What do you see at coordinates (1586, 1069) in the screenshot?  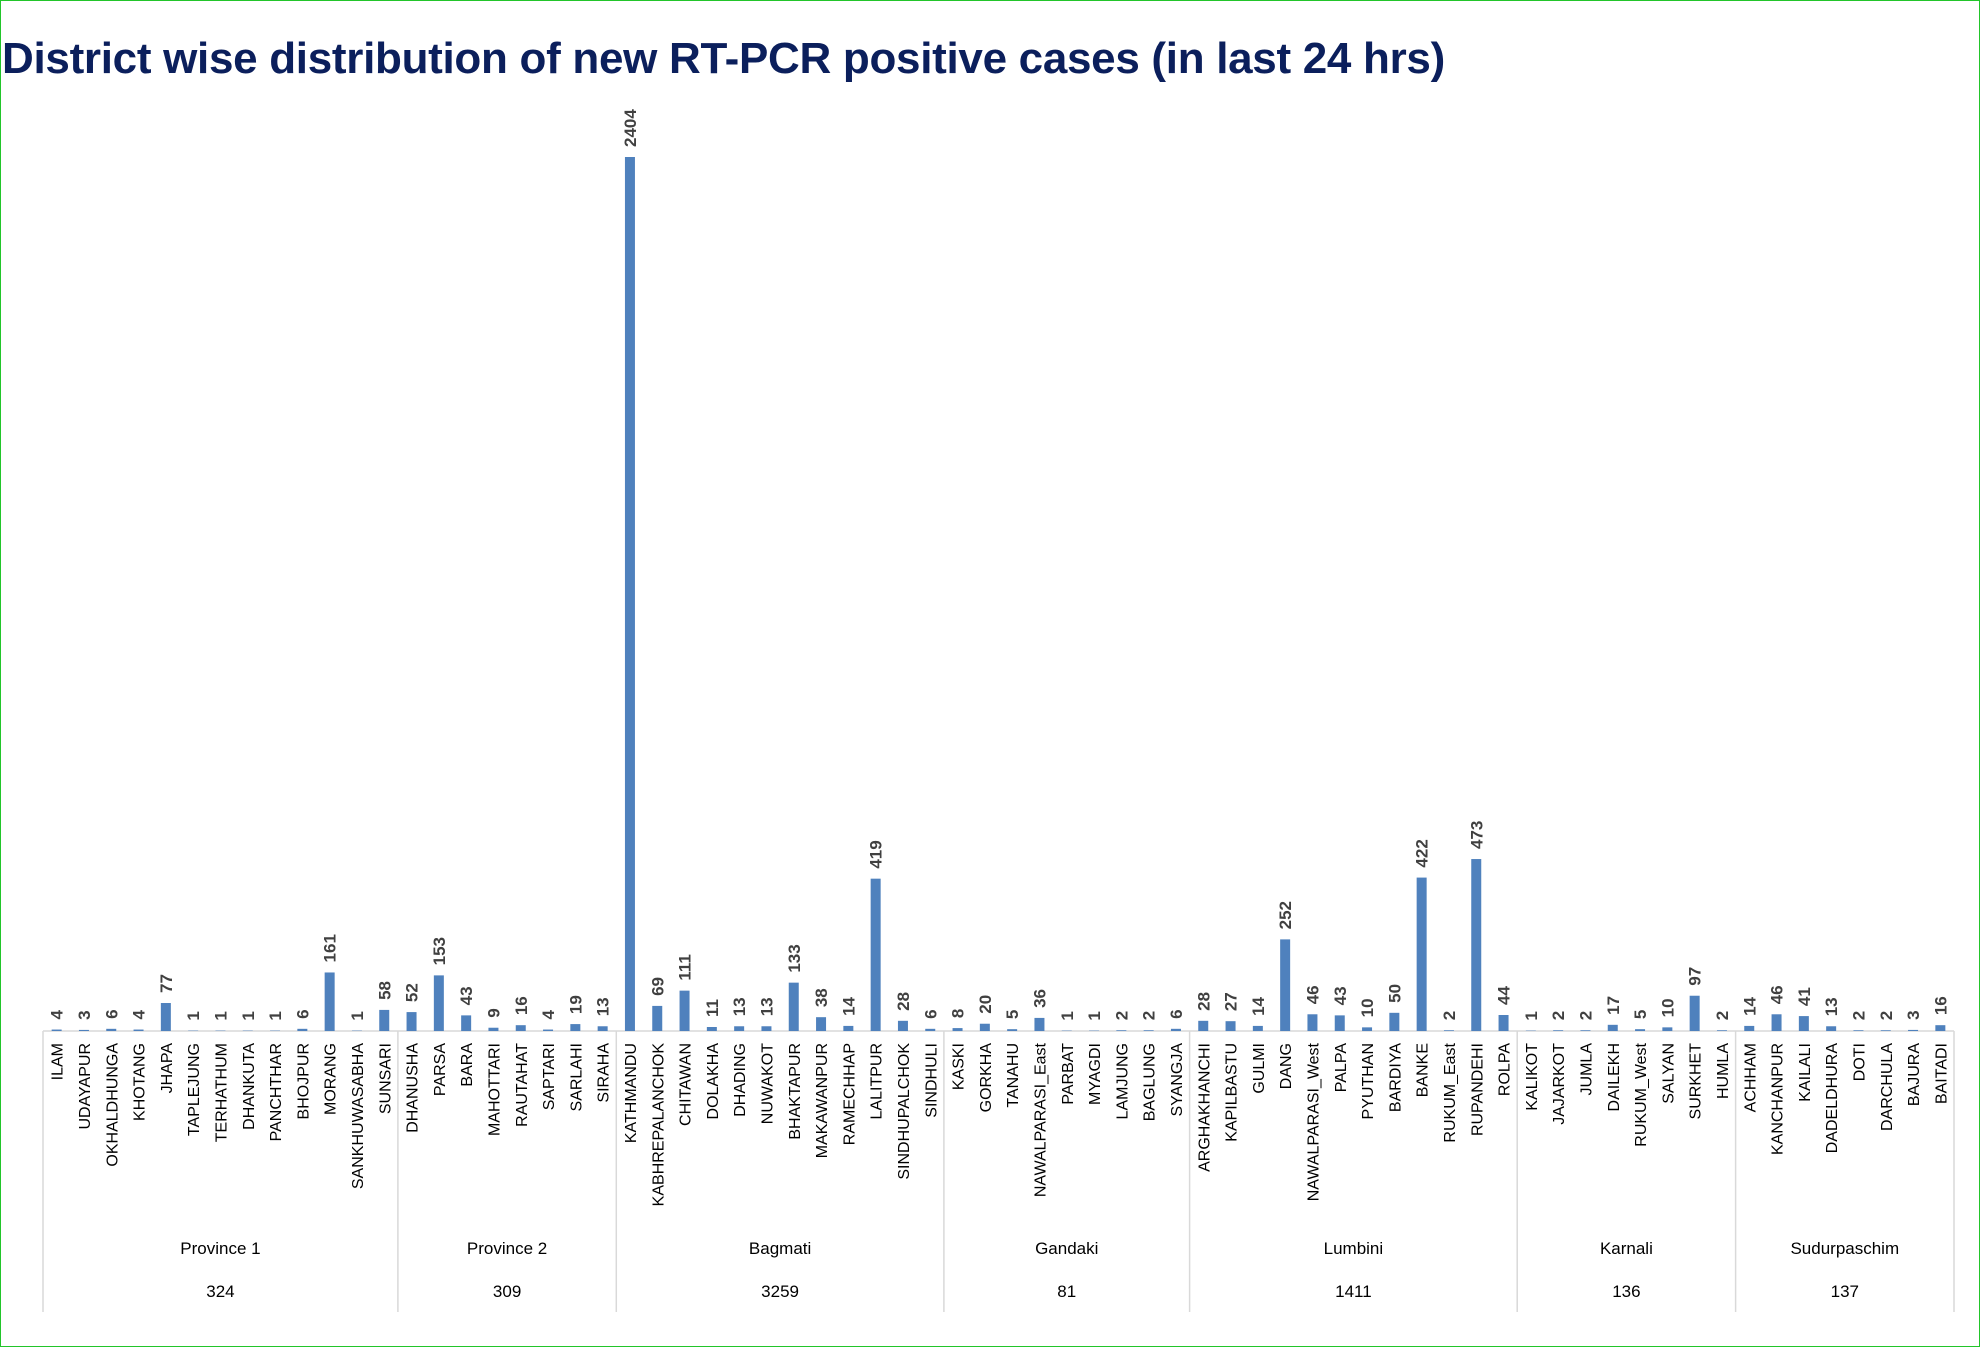 I see `category-tick-label: JUMLA` at bounding box center [1586, 1069].